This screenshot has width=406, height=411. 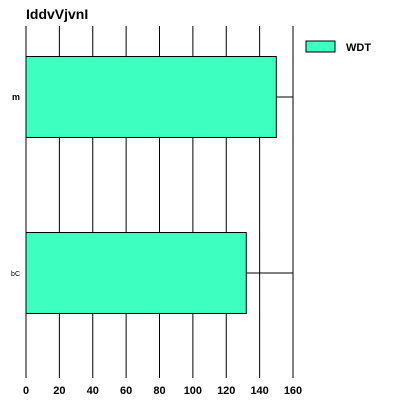 What do you see at coordinates (320, 46) in the screenshot?
I see `legend-swatch` at bounding box center [320, 46].